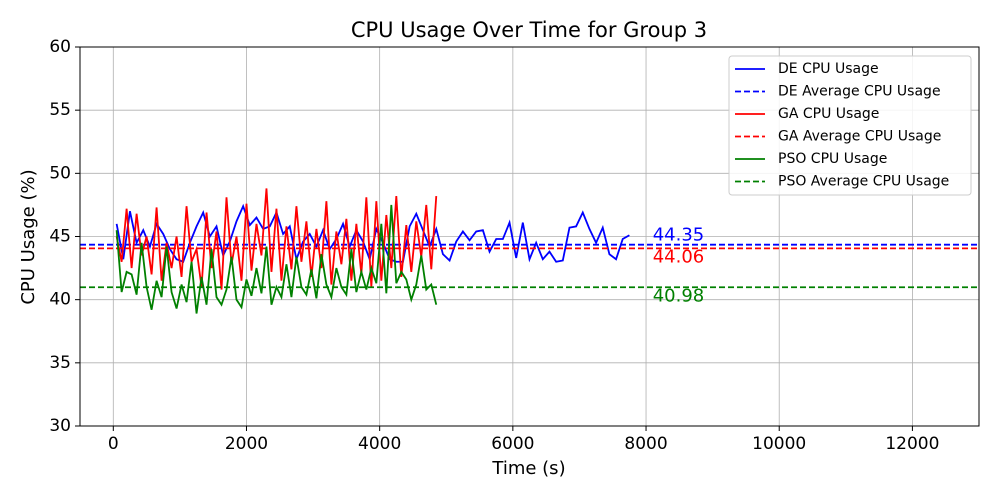 The image size is (1000, 500). I want to click on x-axis-label: Time (s), so click(528, 468).